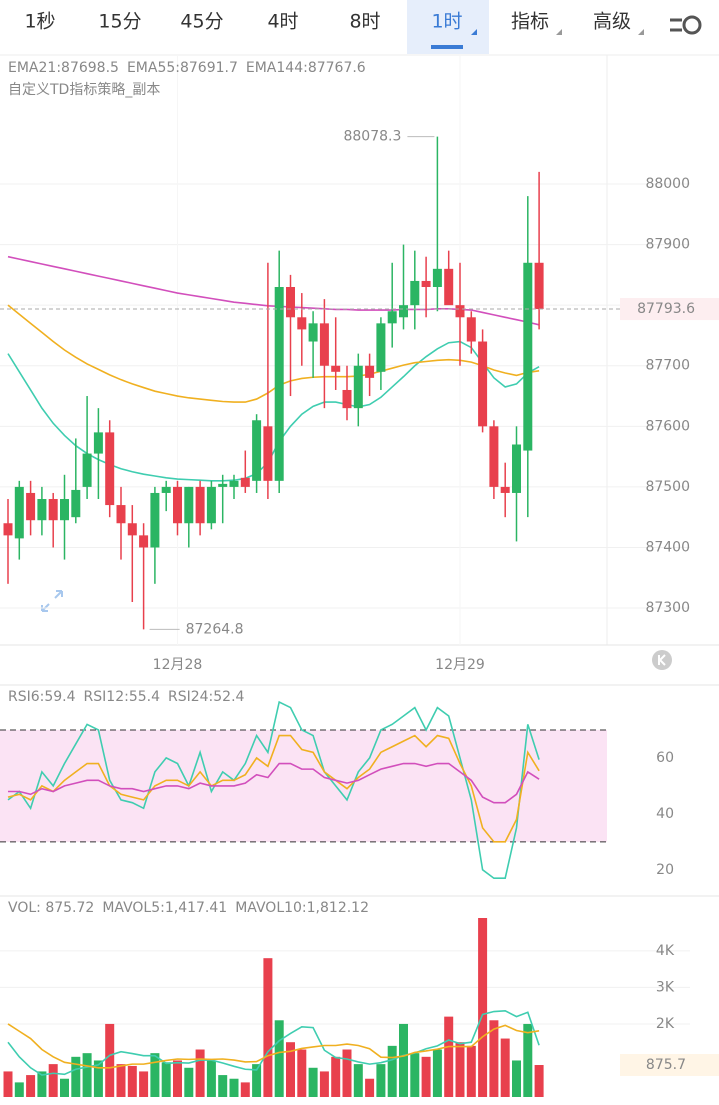 The height and width of the screenshot is (1105, 719). What do you see at coordinates (669, 1065) in the screenshot?
I see `current-volume-box` at bounding box center [669, 1065].